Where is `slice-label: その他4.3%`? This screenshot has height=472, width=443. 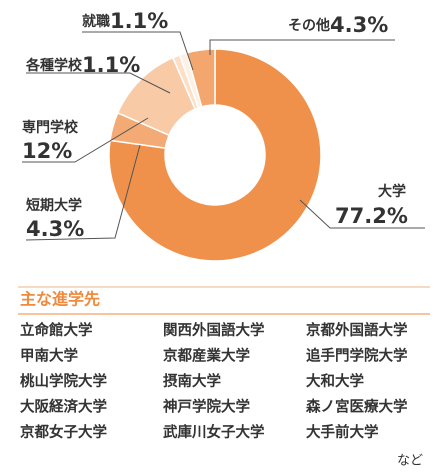
slice-label: その他4.3% is located at coordinates (338, 25).